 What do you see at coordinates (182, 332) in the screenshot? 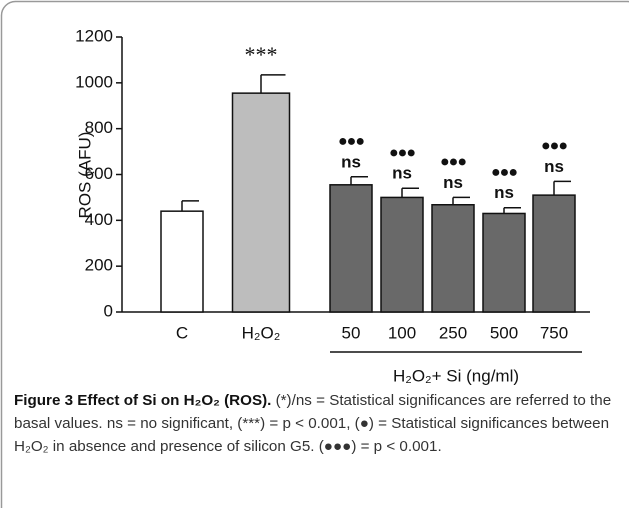
I see `x-tick-label: C` at bounding box center [182, 332].